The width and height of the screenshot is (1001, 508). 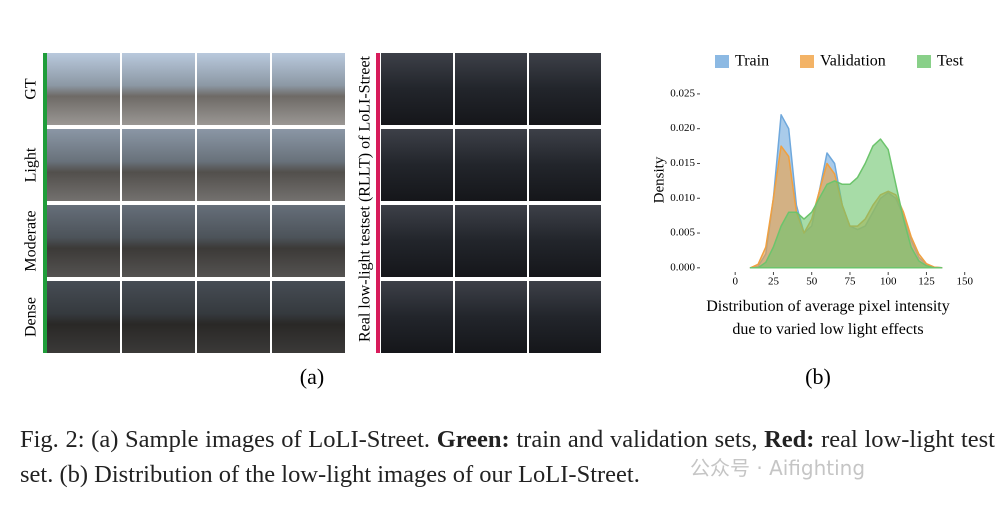 What do you see at coordinates (659, 179) in the screenshot?
I see `y-axis-label: Density` at bounding box center [659, 179].